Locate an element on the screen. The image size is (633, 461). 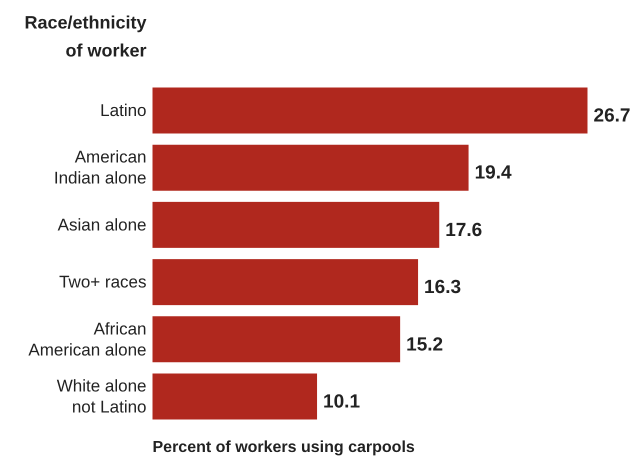
y-tick-label: White alone not Latino is located at coordinates (101, 396).